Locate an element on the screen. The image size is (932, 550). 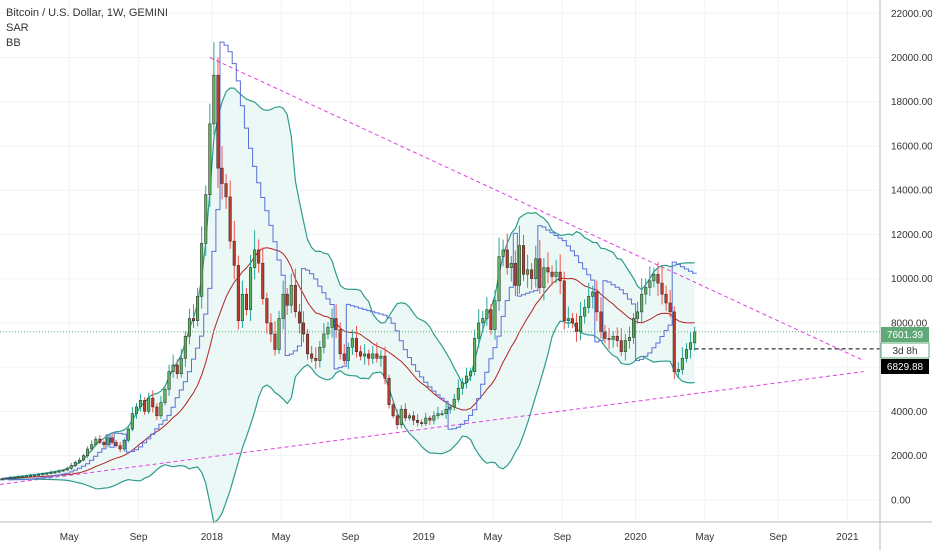
chart-title: Bitcoin / U.S. Dollar, 1W, GEMINI is located at coordinates (87, 13).